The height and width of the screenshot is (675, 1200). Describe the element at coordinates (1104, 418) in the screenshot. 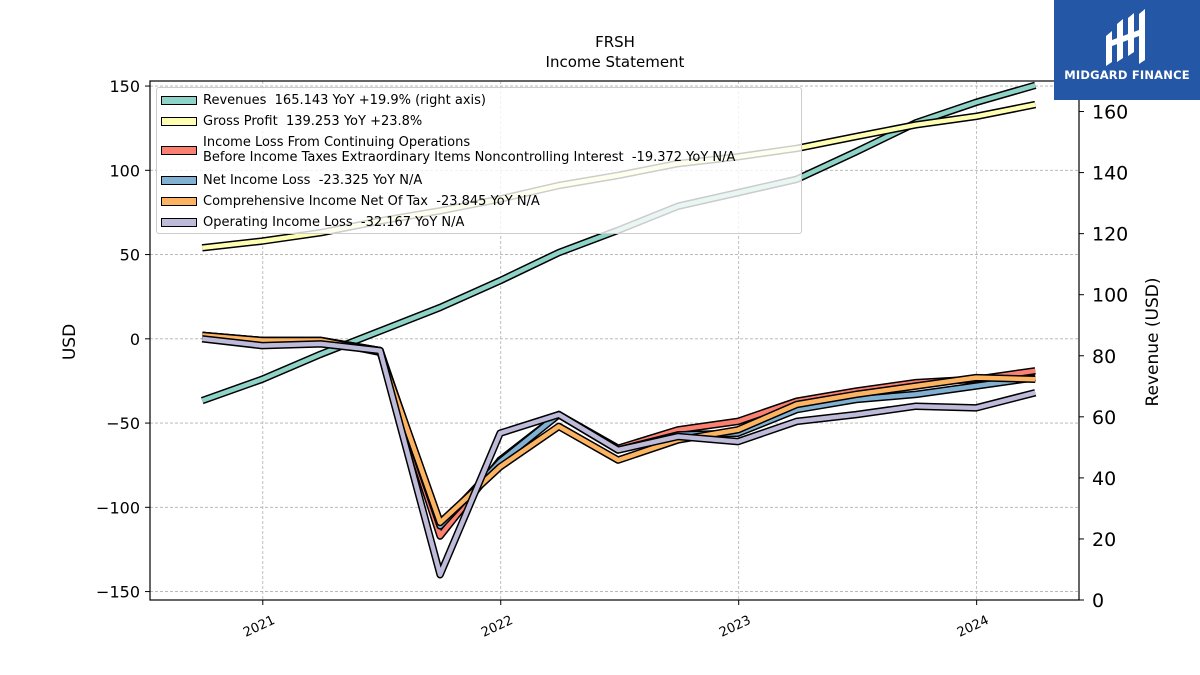

I see `y-right-tick-label: 60` at that location.